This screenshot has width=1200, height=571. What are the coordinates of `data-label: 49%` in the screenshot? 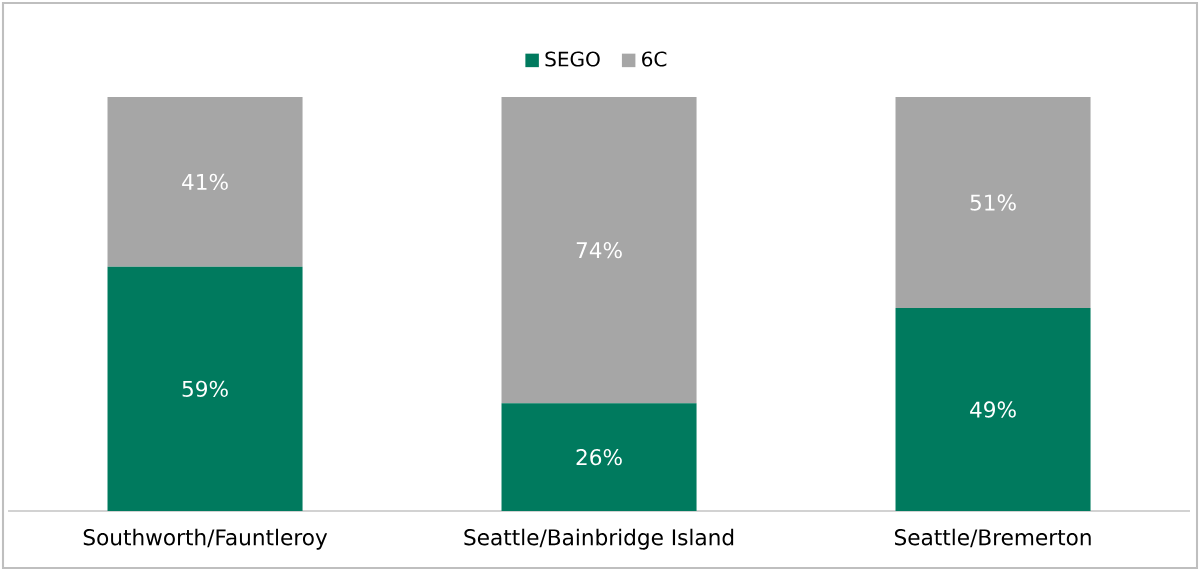 It's located at (993, 409).